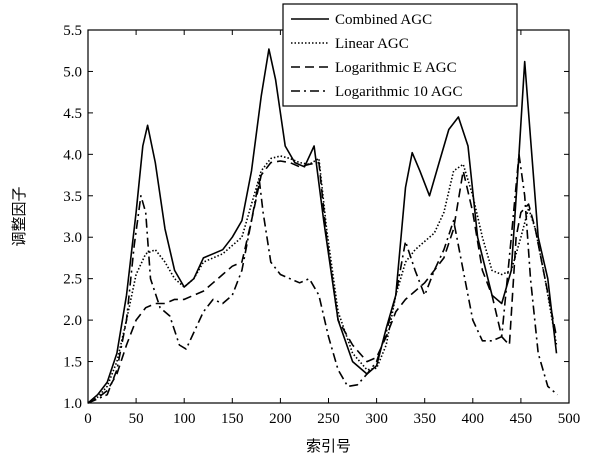 The width and height of the screenshot is (594, 459). I want to click on x-axis-title: 索引号, so click(328, 446).